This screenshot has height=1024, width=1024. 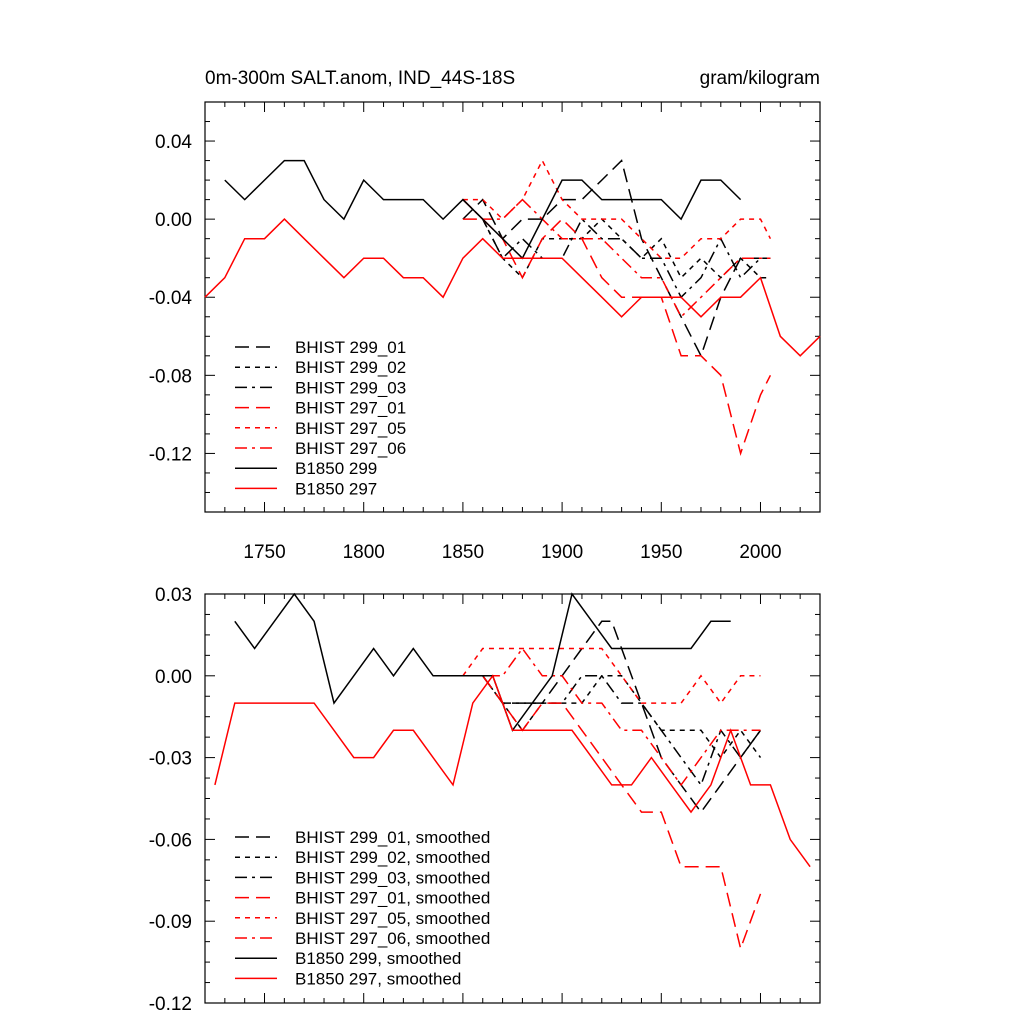 What do you see at coordinates (360, 78) in the screenshot?
I see `chart0-title: 0m-300m SALT.anom, IND_44S-18S` at bounding box center [360, 78].